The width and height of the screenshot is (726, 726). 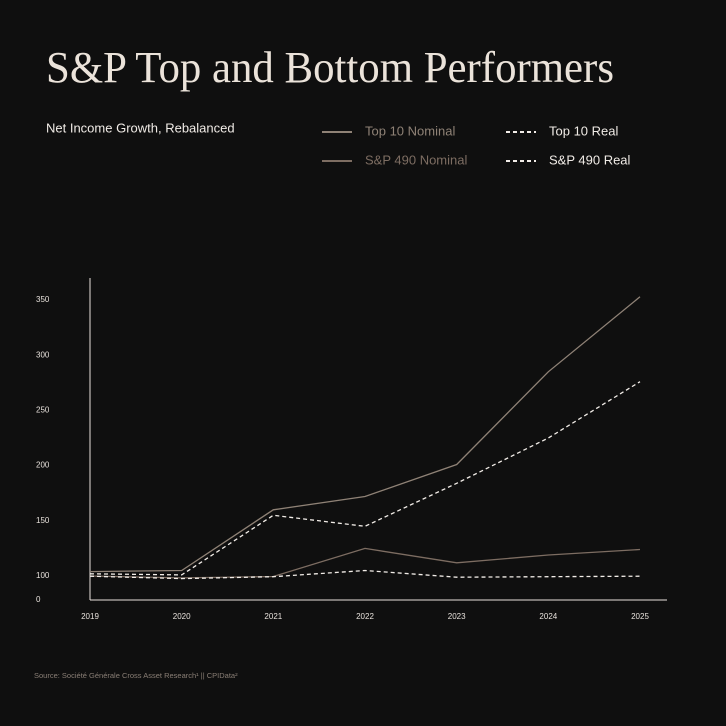 I want to click on y-tick-label: 300, so click(x=43, y=354).